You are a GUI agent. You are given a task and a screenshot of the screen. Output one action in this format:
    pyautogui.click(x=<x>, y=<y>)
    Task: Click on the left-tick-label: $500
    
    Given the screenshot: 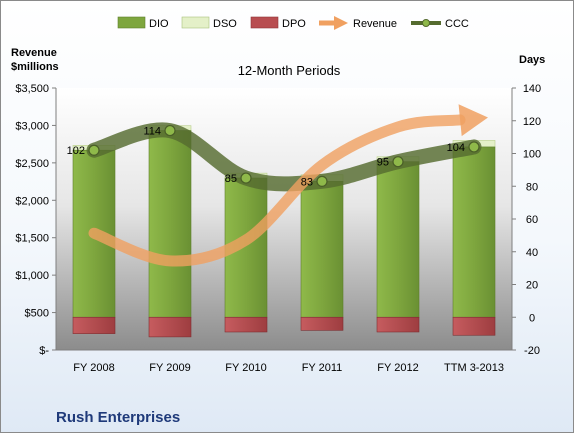 What is the action you would take?
    pyautogui.click(x=37, y=314)
    